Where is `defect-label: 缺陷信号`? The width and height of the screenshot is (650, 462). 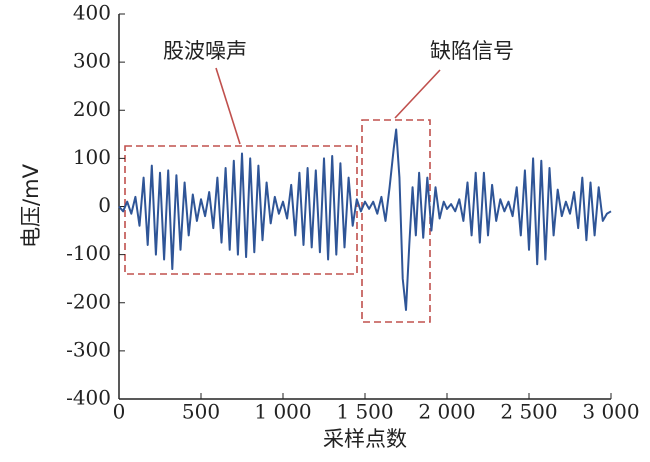
defect-label: 缺陷信号 is located at coordinates (472, 51).